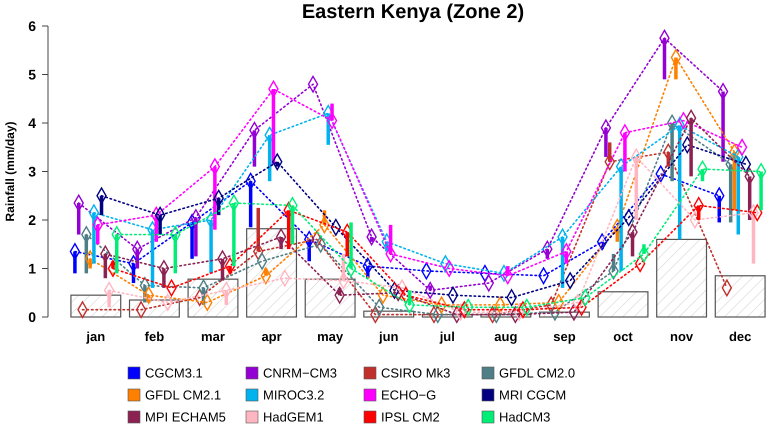 Image resolution: width=778 pixels, height=437 pixels. What do you see at coordinates (213, 336) in the screenshot?
I see `x-tick-label: mar` at bounding box center [213, 336].